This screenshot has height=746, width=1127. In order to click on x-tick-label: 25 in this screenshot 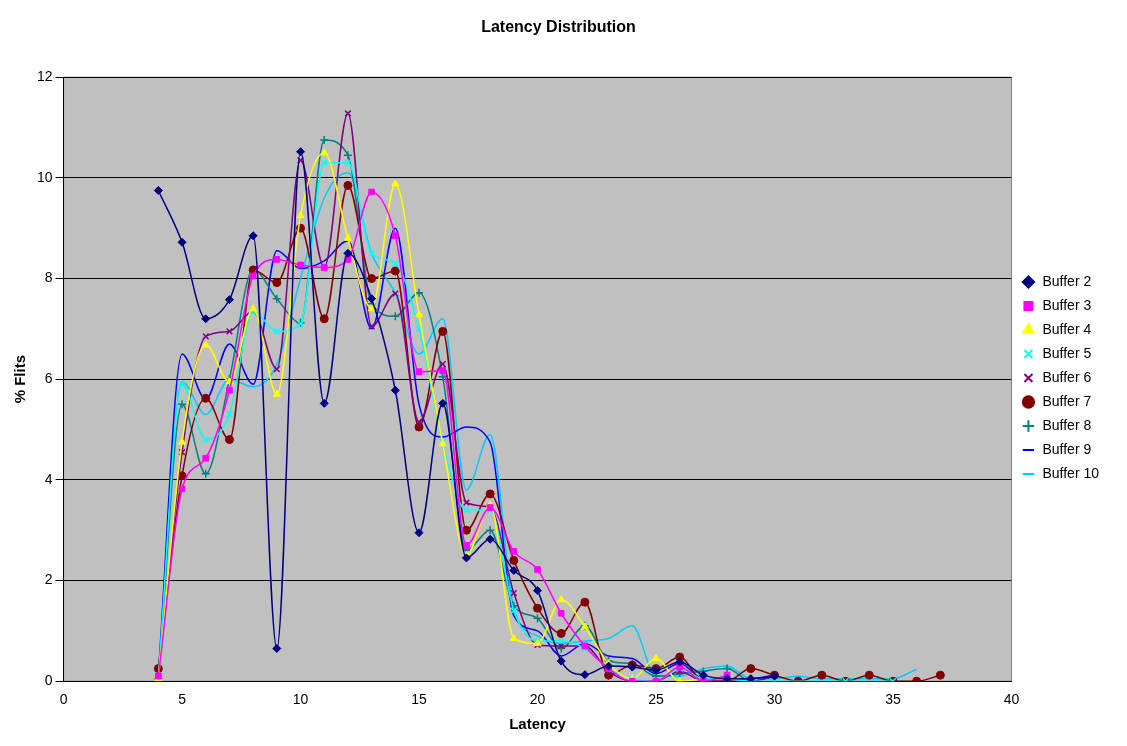, I will do `click(656, 699)`.